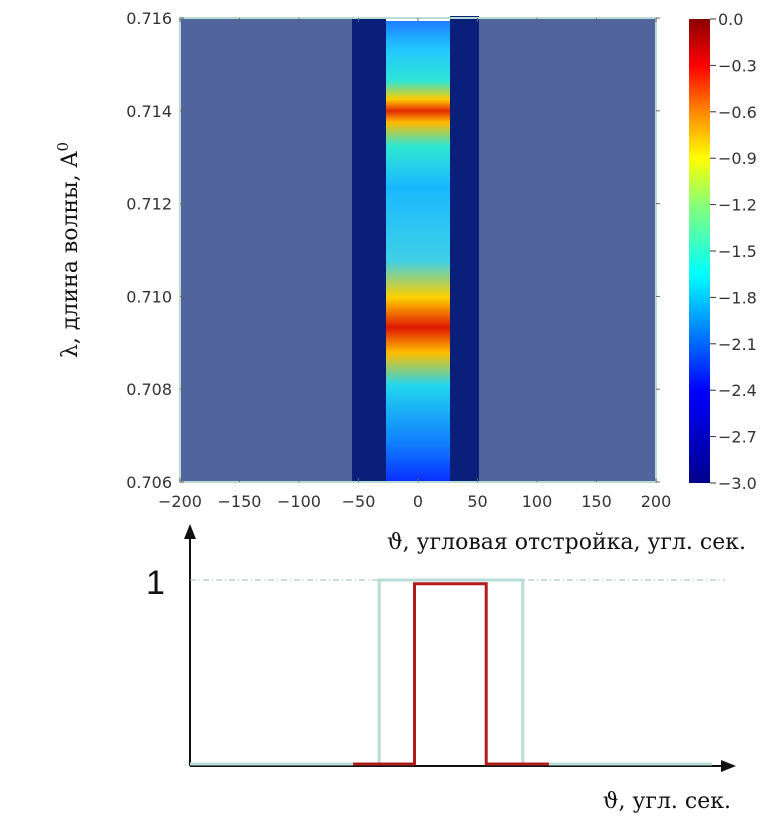  Describe the element at coordinates (464, 249) in the screenshot. I see `heatmap-dark-band-right` at that location.